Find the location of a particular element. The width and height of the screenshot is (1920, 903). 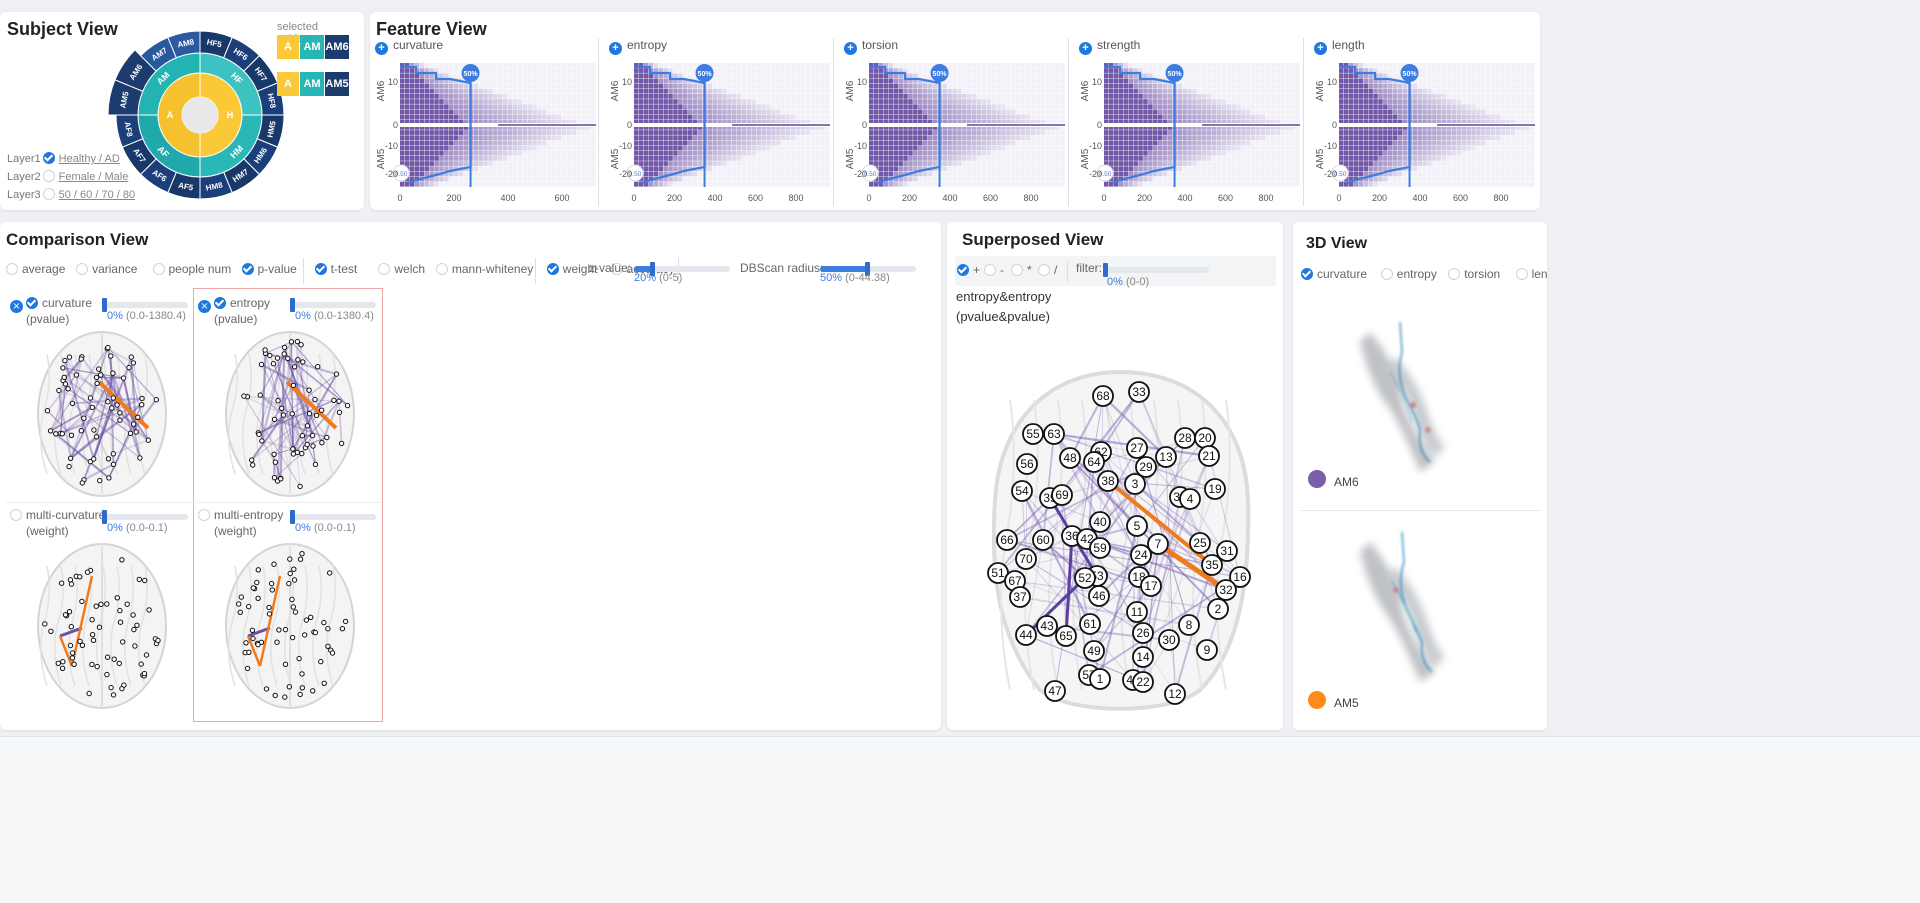

selected-subject-row: A AM AM5 is located at coordinates (313, 84).